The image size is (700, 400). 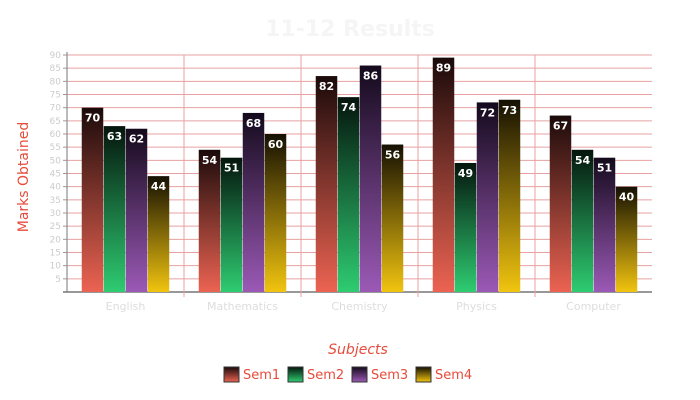 What do you see at coordinates (392, 218) in the screenshot?
I see `bar-sem4-chemistry` at bounding box center [392, 218].